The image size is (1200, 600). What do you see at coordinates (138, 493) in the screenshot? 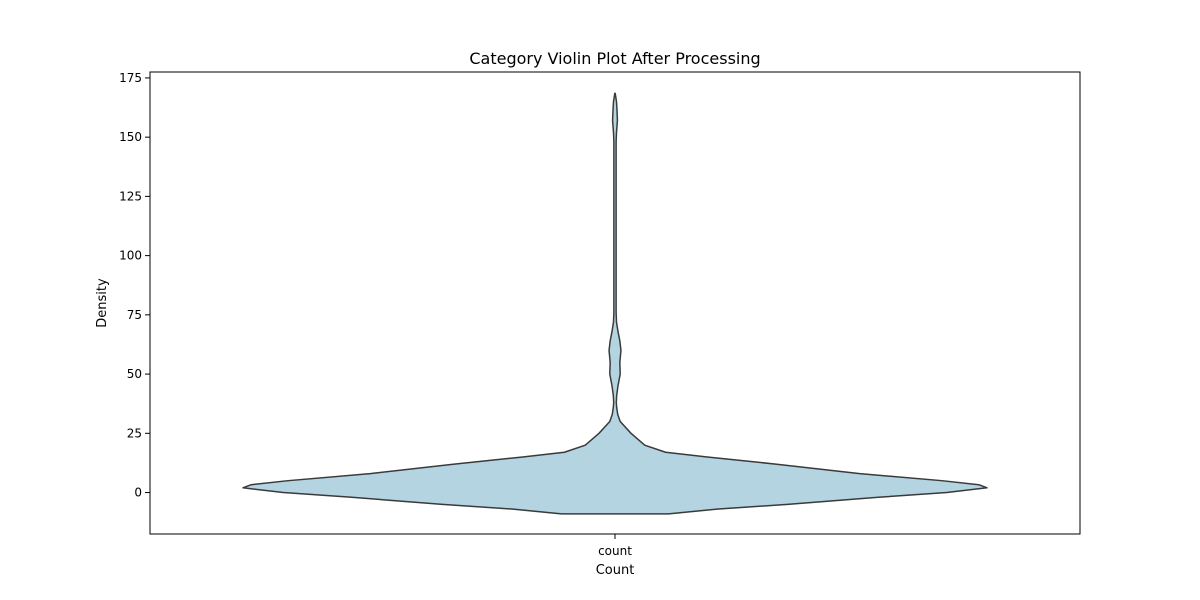
I see `y-tick-label: 0` at bounding box center [138, 493].